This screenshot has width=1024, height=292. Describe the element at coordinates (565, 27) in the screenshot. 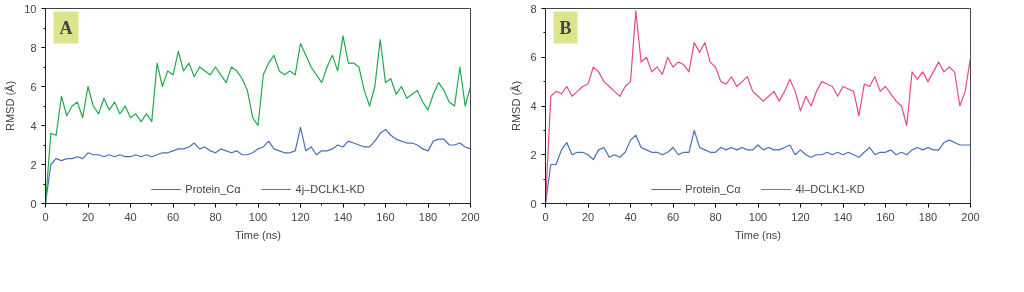

I see `annotation: B` at that location.